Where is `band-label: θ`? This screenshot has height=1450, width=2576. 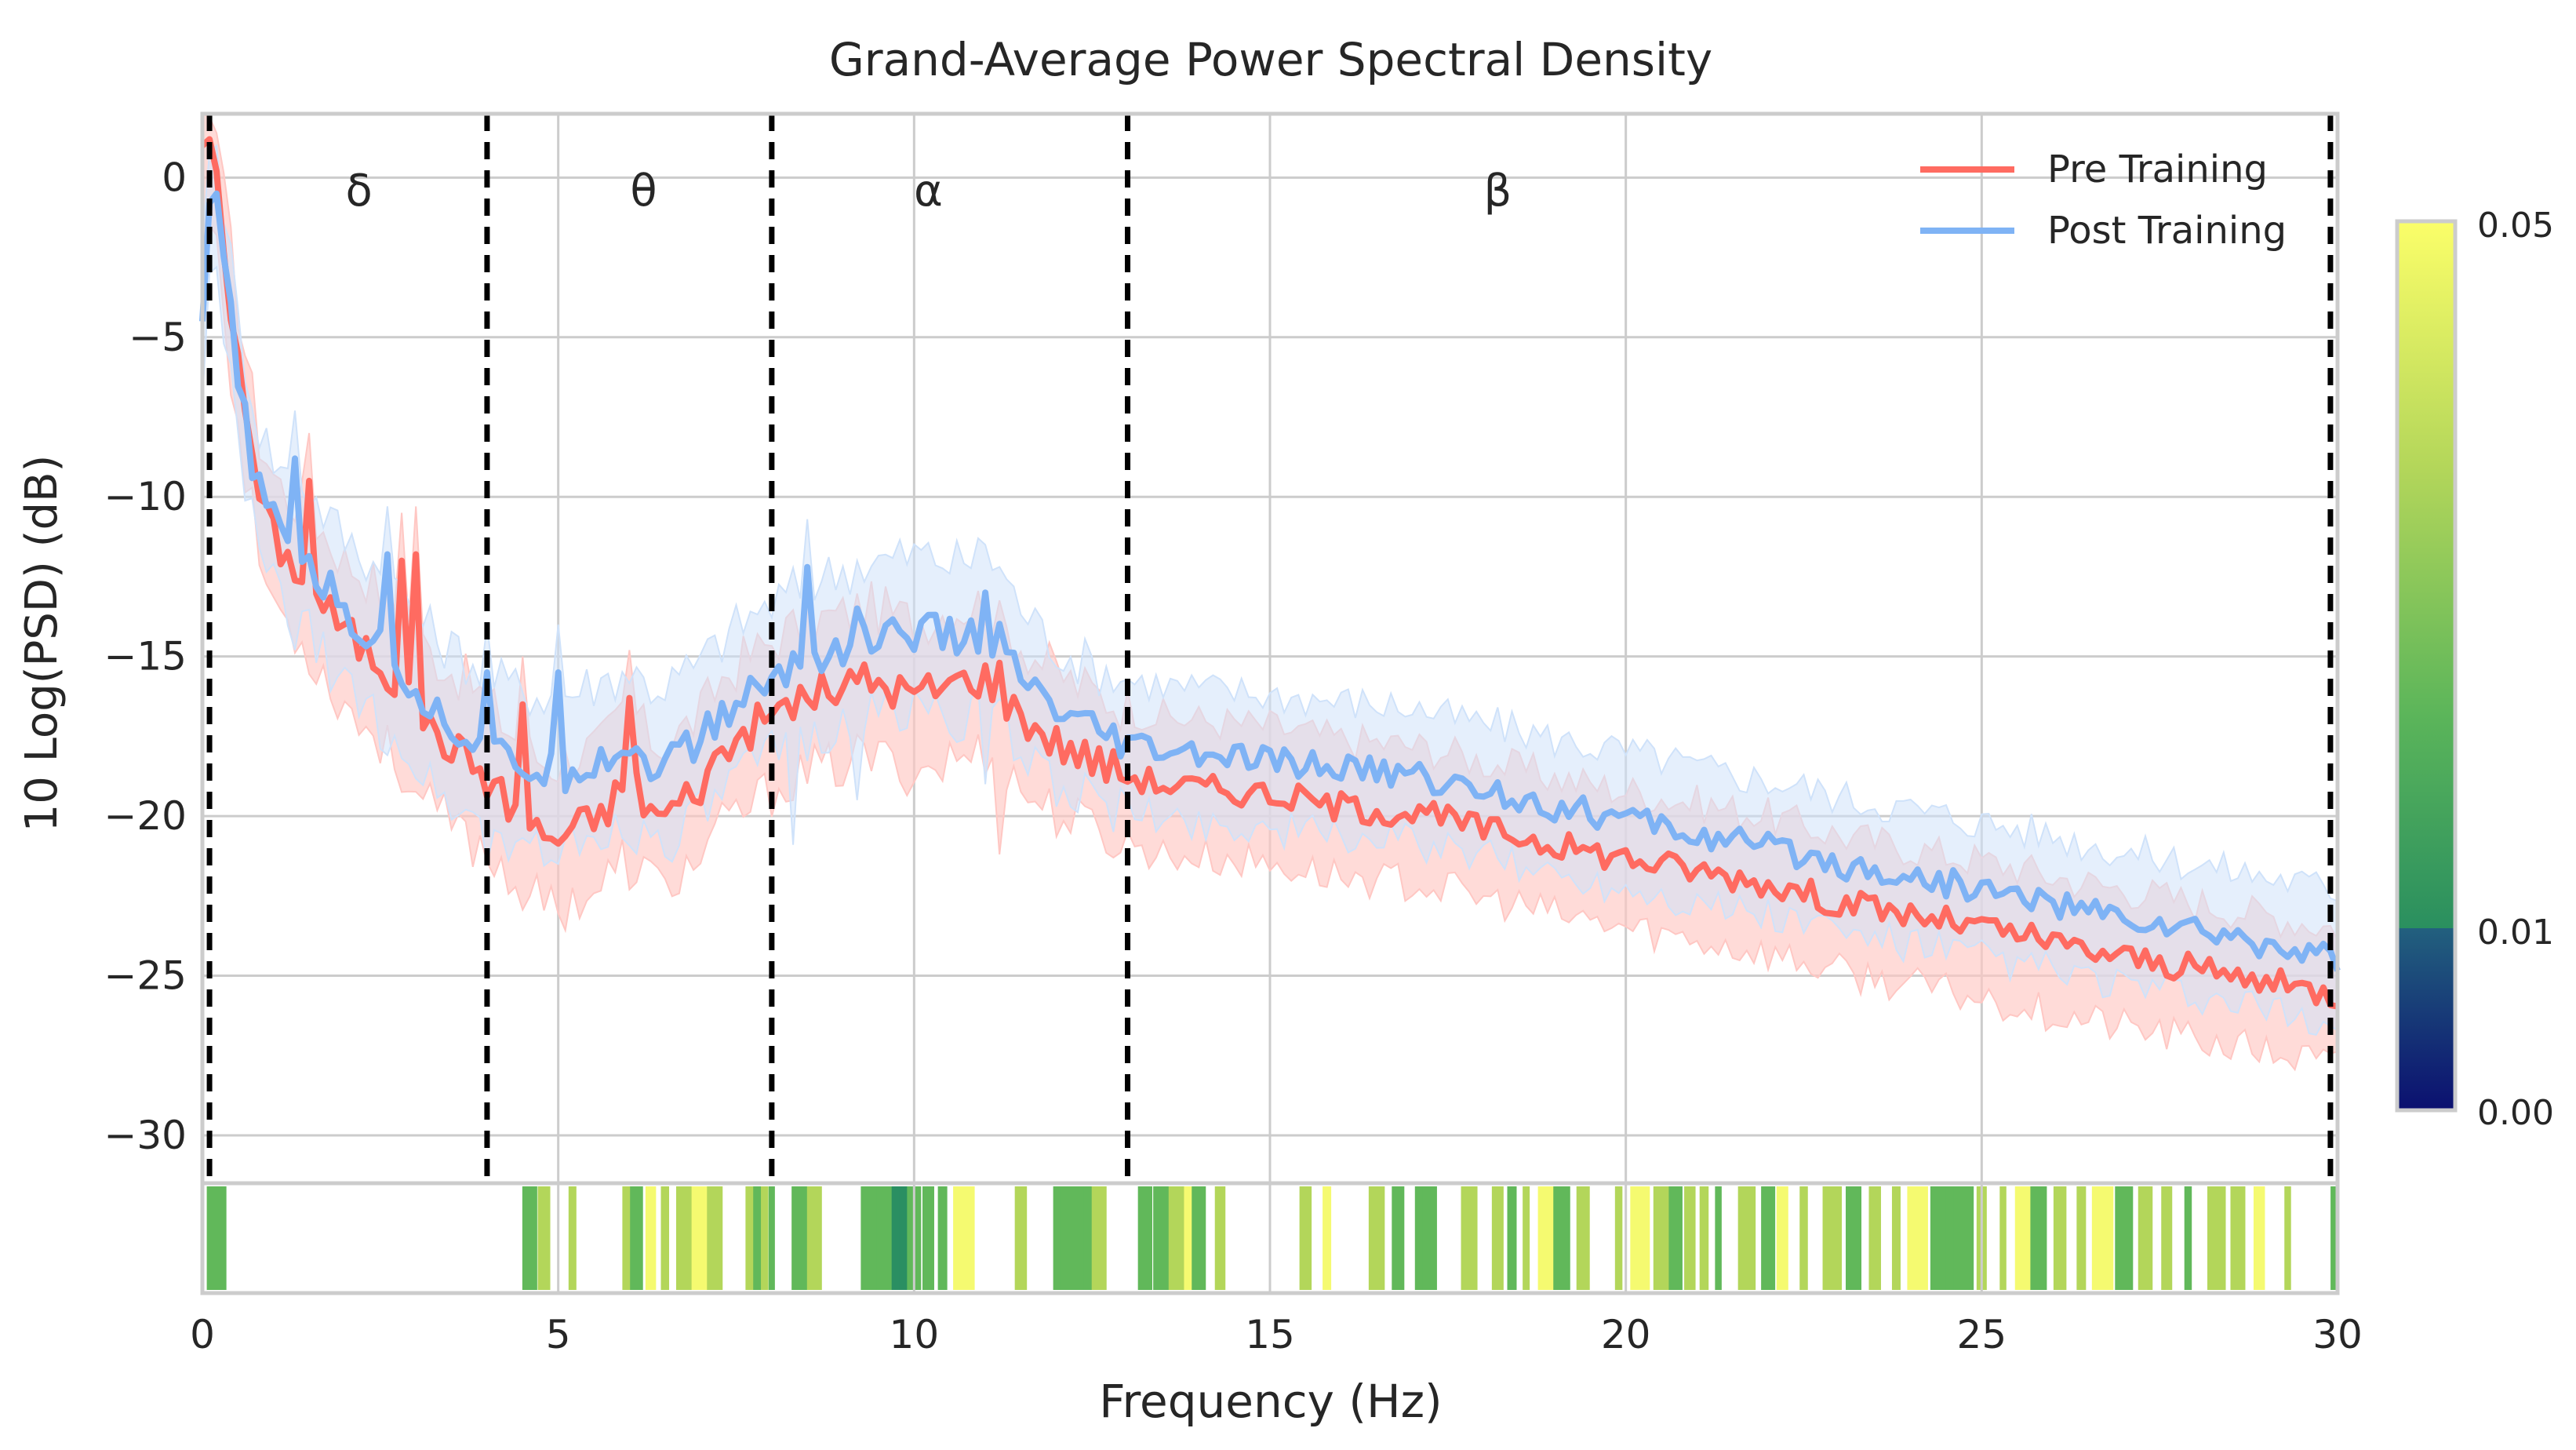 band-label: θ is located at coordinates (643, 192).